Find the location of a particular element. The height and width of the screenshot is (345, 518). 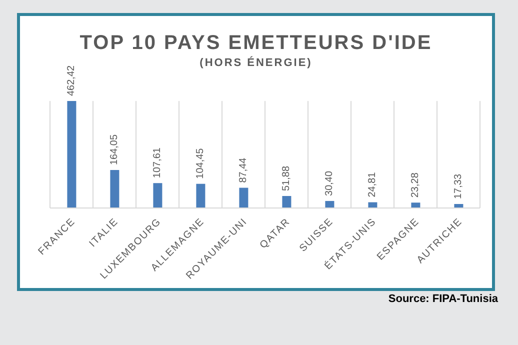

data-label: 164,05 is located at coordinates (114, 150).